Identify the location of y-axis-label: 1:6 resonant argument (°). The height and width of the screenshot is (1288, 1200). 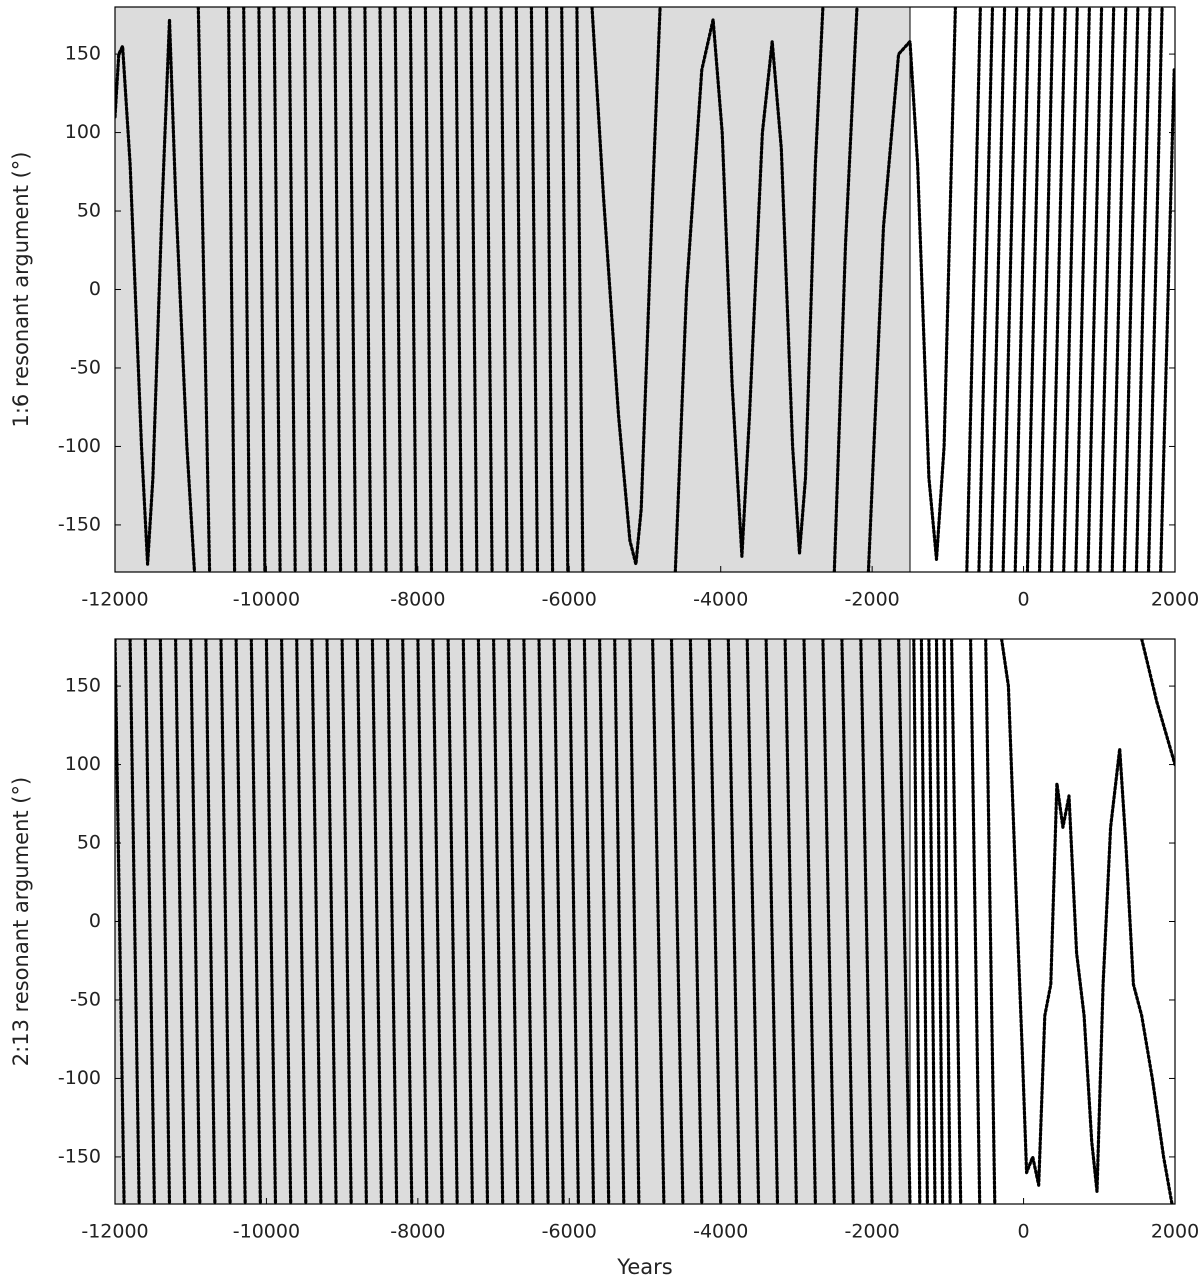
(21, 289).